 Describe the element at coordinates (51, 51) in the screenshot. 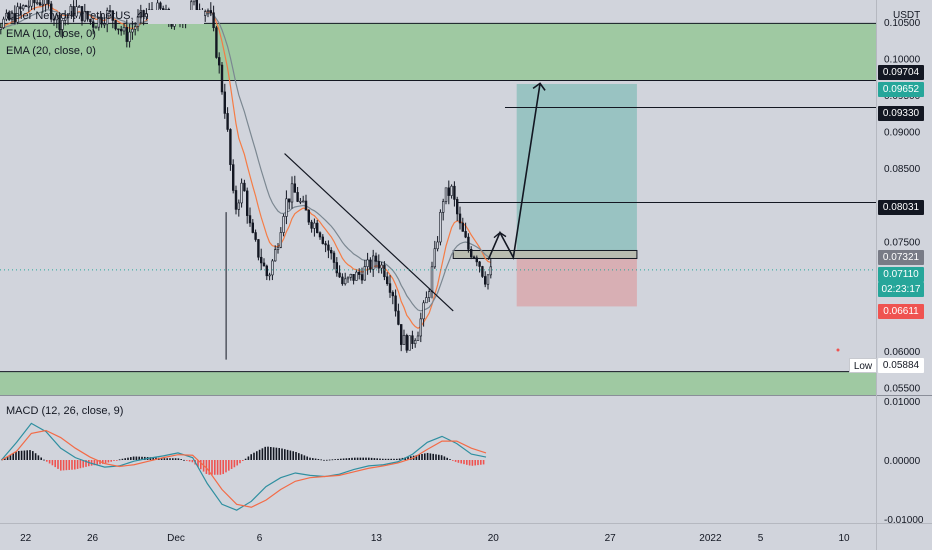

I see `ema20-legend: EMA (20, close, 0)` at that location.